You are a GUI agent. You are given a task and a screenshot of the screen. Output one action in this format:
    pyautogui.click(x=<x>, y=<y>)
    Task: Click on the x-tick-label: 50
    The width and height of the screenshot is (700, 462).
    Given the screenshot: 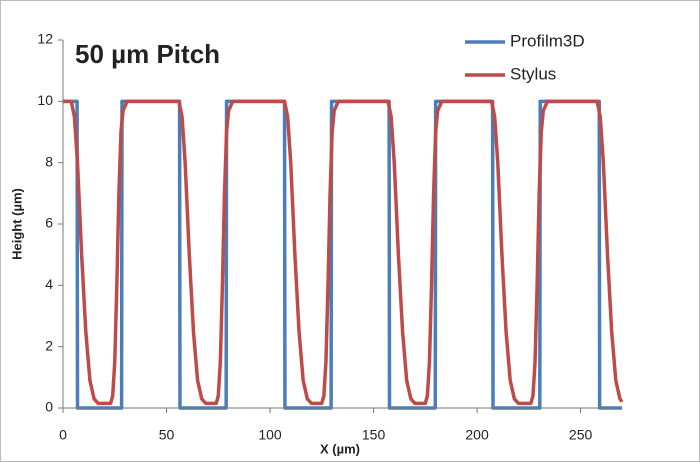 What is the action you would take?
    pyautogui.click(x=167, y=435)
    